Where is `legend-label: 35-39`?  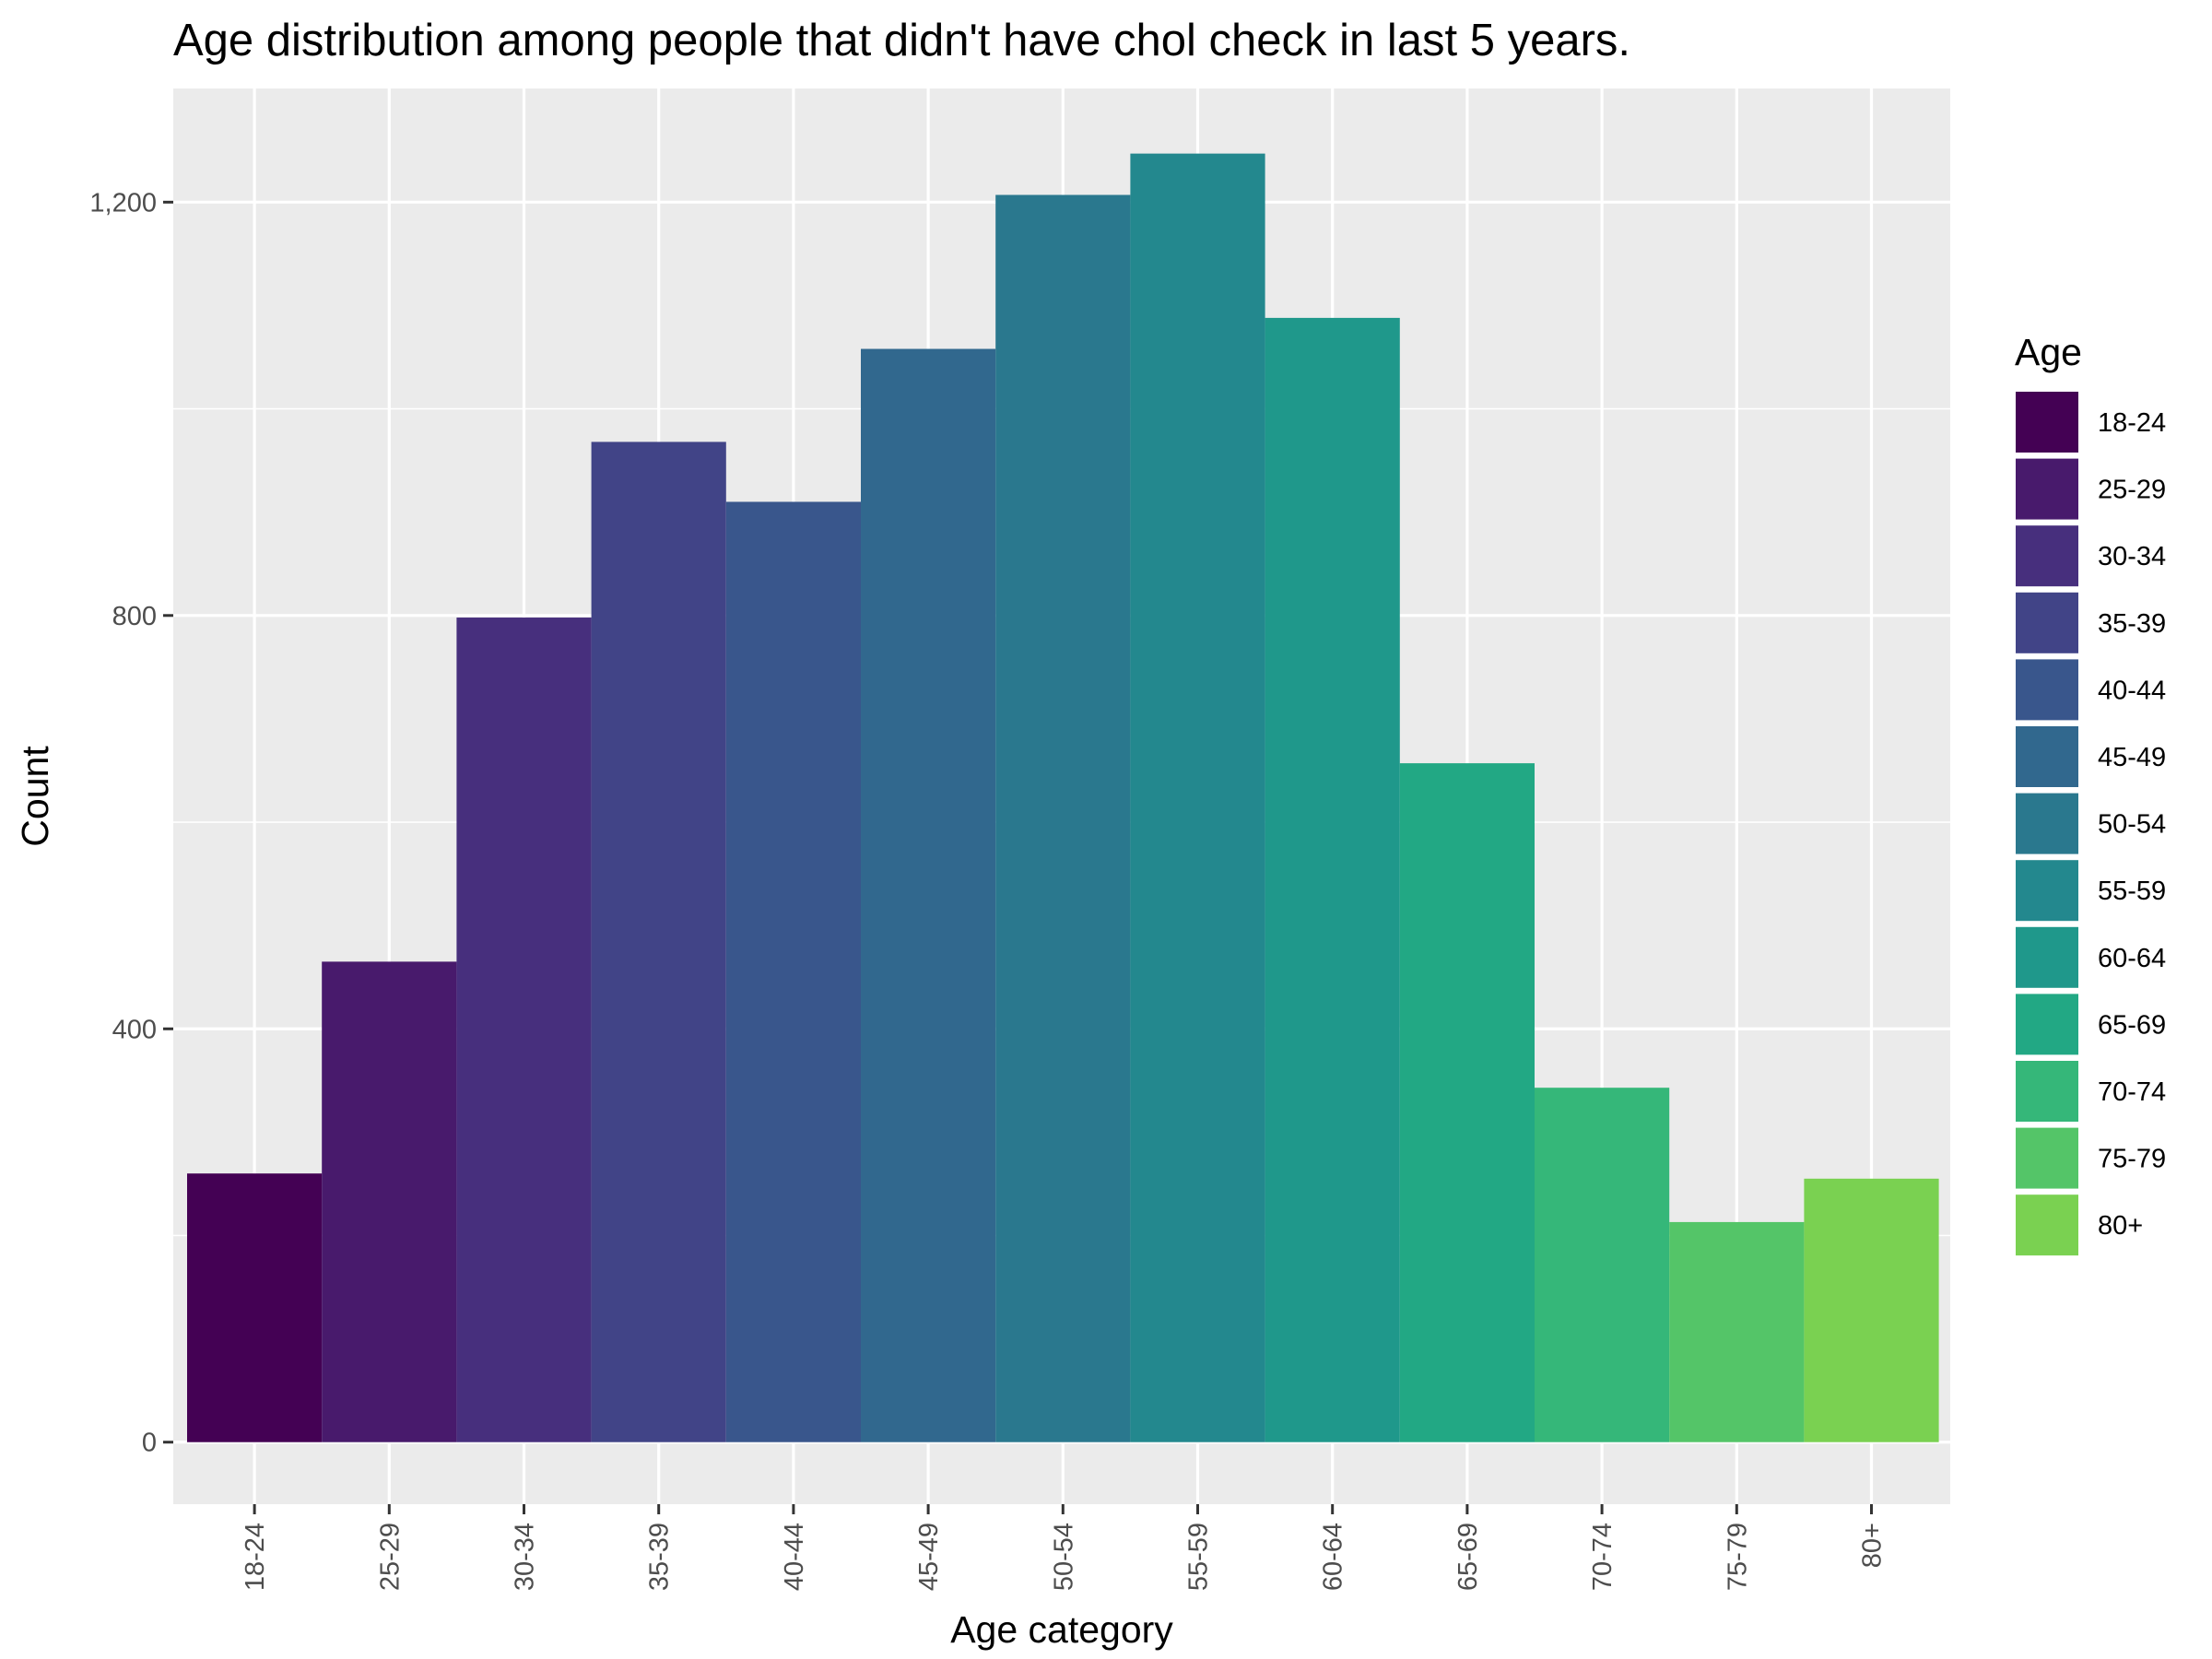
legend-label: 35-39 is located at coordinates (2132, 624).